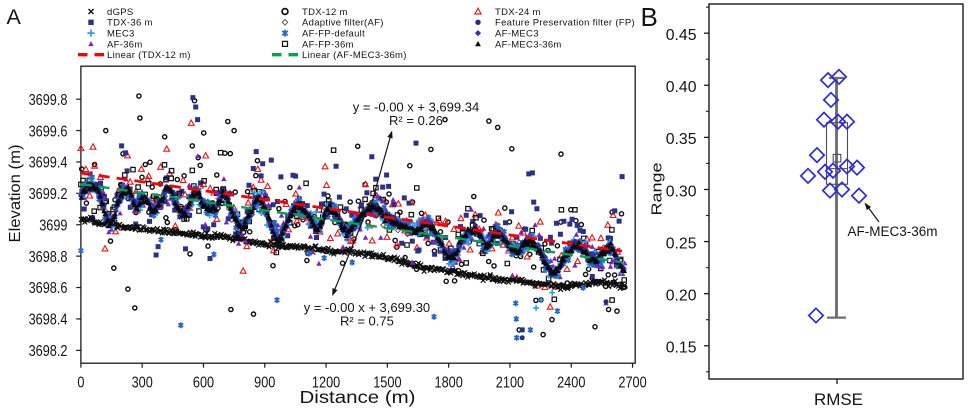 The image size is (970, 415). Describe the element at coordinates (367, 307) in the screenshot. I see `fit-equation-afmec336-line1: y = -0.00 x + 3,699.30` at that location.